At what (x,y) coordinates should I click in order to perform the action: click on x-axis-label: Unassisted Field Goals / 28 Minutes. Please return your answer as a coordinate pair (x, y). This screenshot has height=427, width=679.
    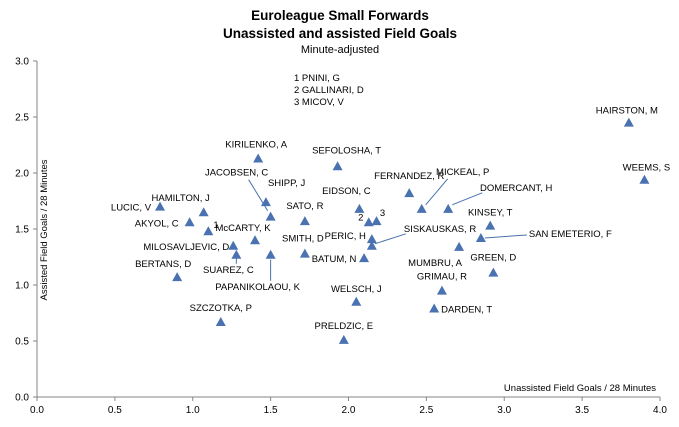
    Looking at the image, I should click on (580, 388).